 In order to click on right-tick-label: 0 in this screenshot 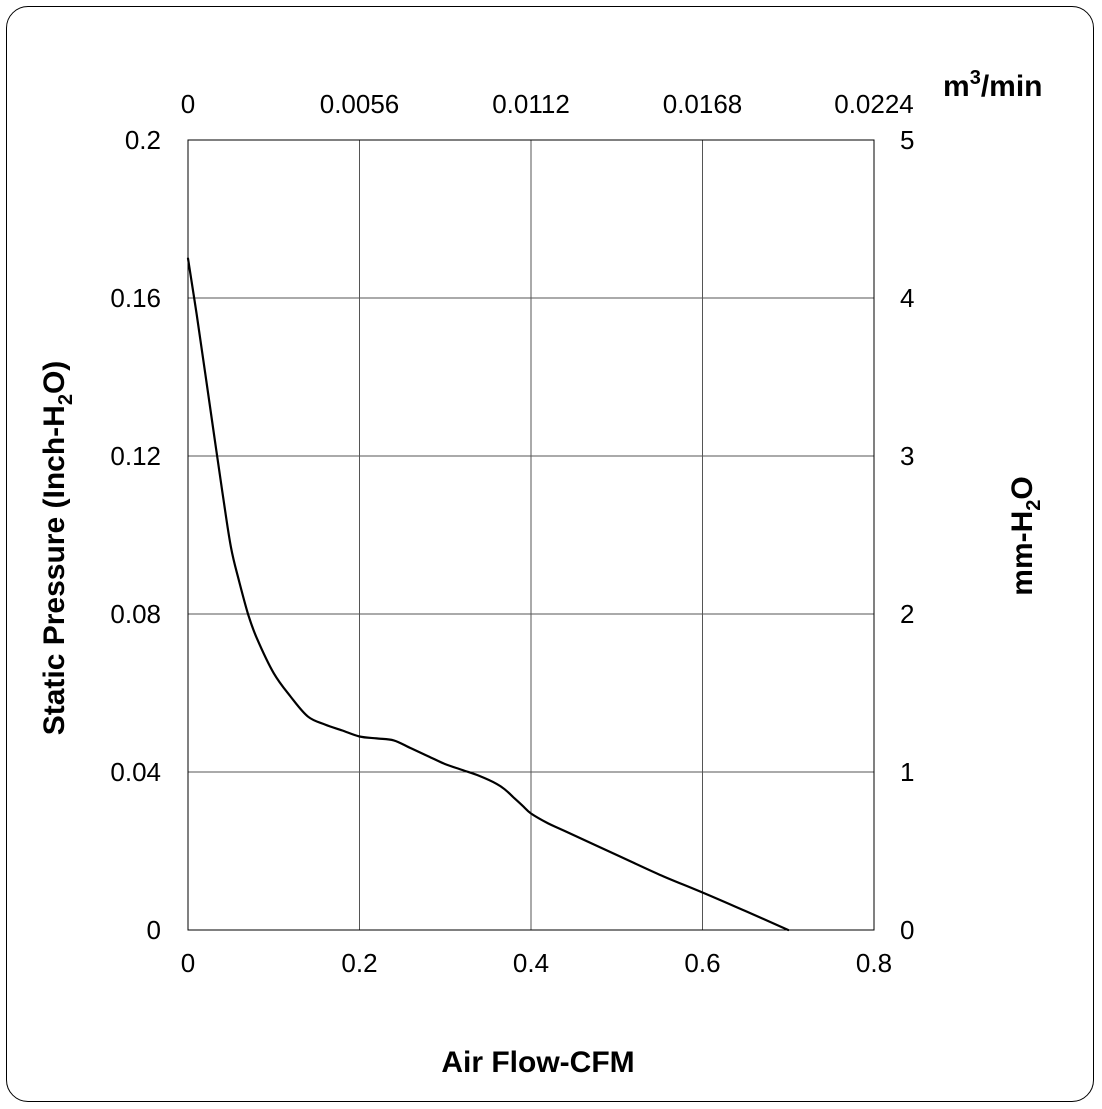, I will do `click(907, 930)`.